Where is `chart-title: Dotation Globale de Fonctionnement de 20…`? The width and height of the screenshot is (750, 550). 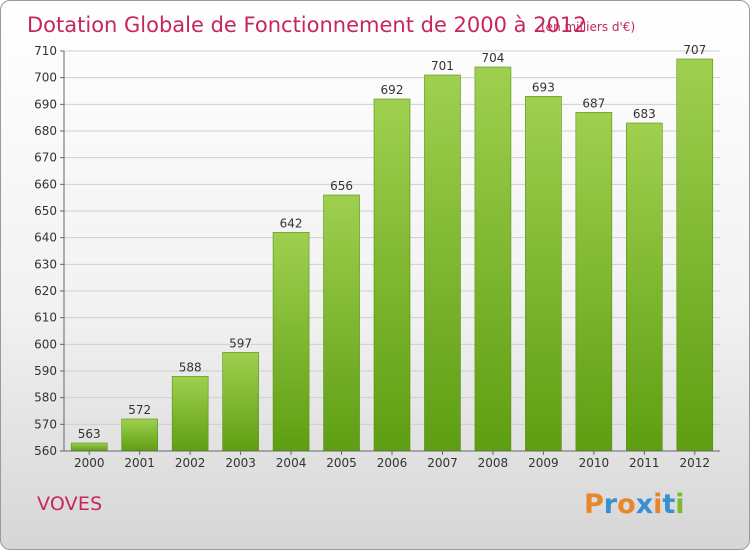 chart-title: Dotation Globale de Fonctionnement de 20… is located at coordinates (307, 25).